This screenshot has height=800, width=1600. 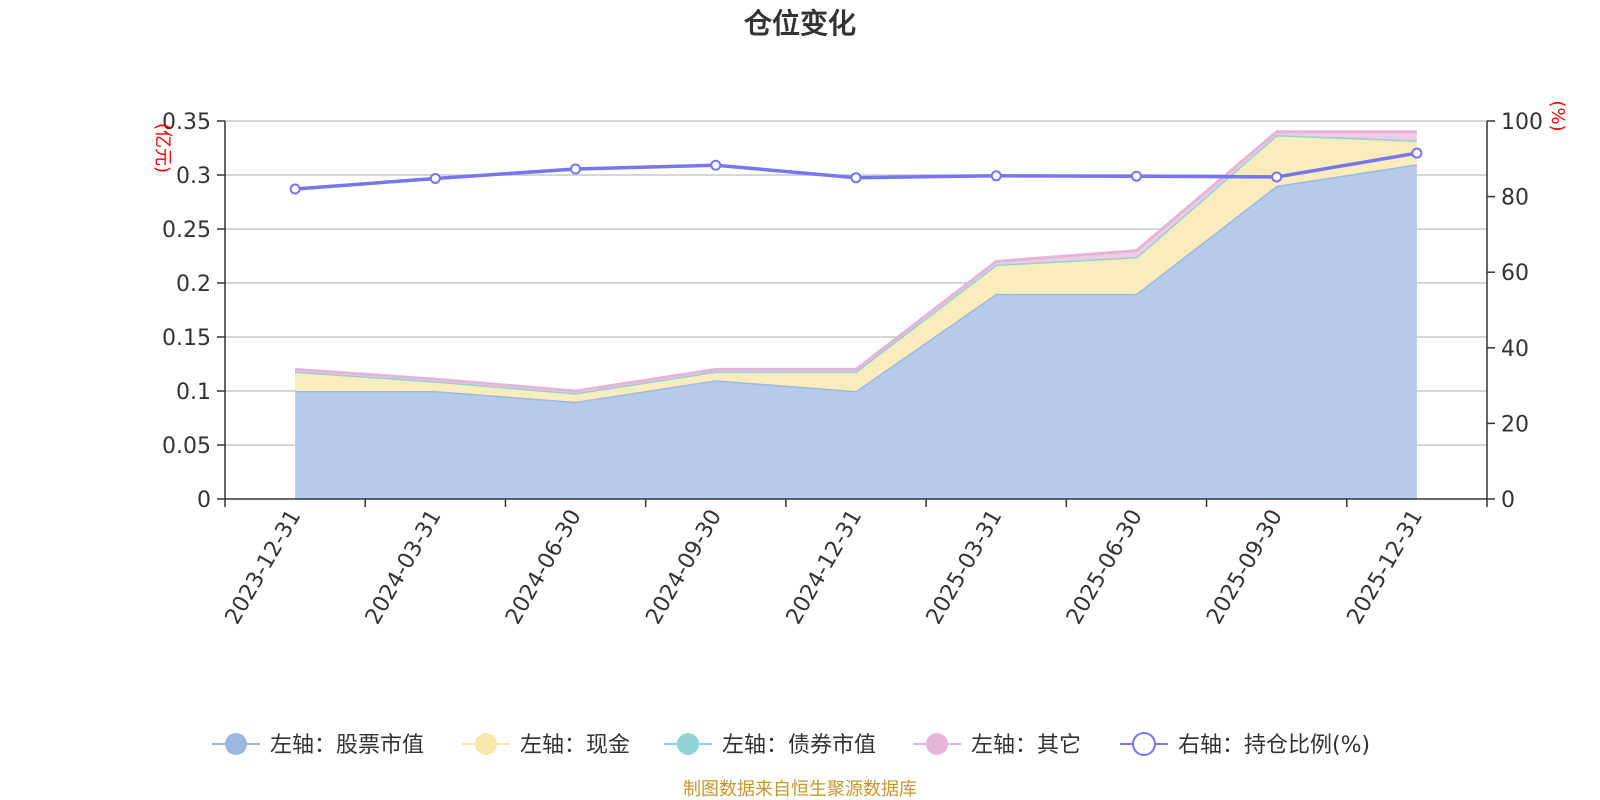 I want to click on right-axis-unit: (%), so click(x=1557, y=115).